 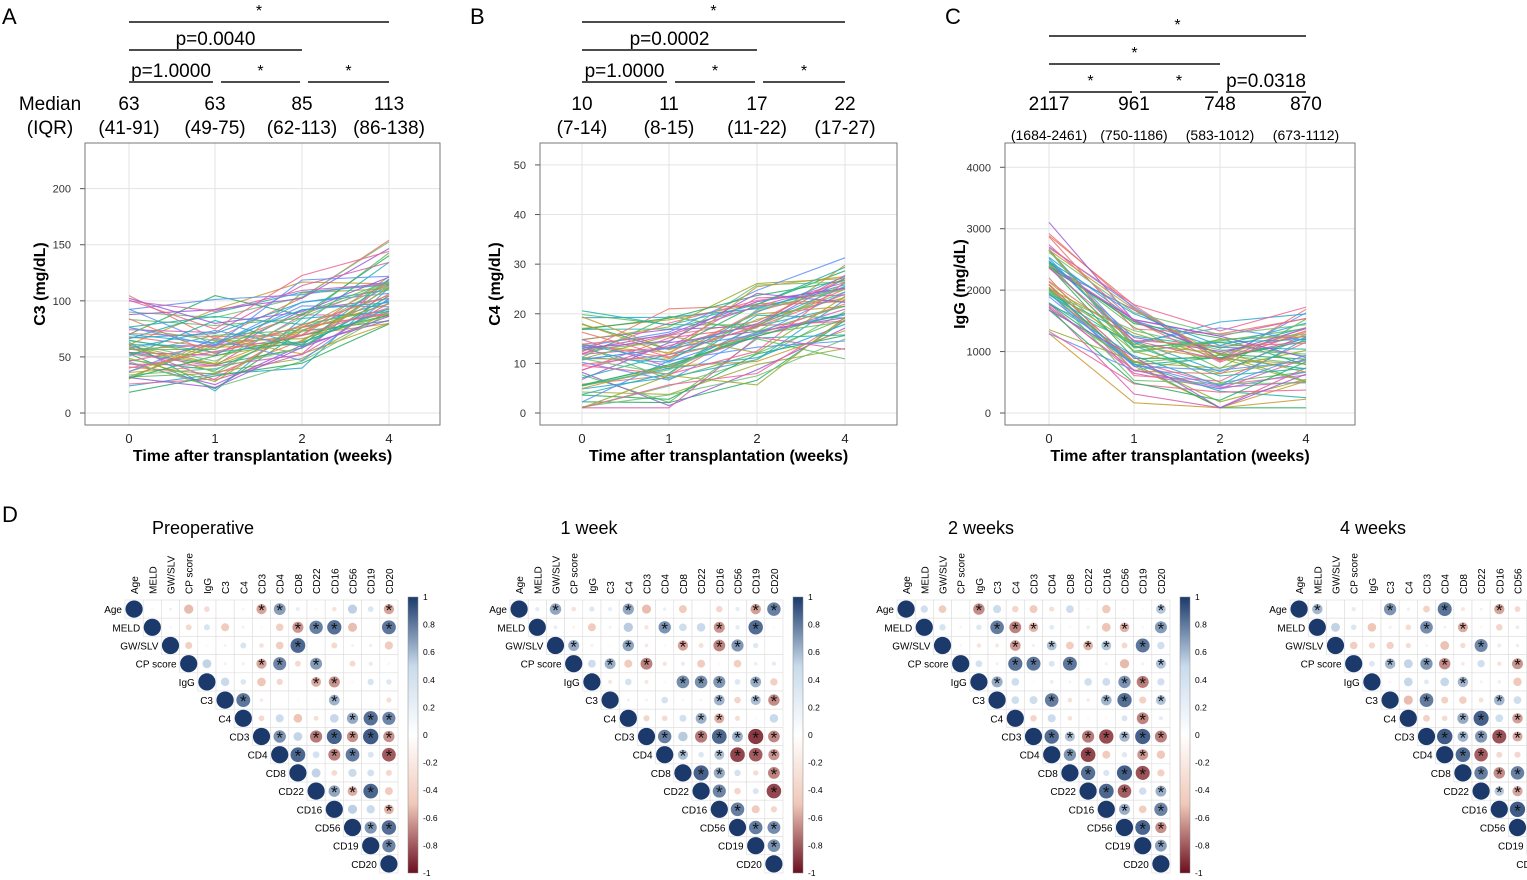 What do you see at coordinates (1090, 81) in the screenshot?
I see `comparison-label: *` at bounding box center [1090, 81].